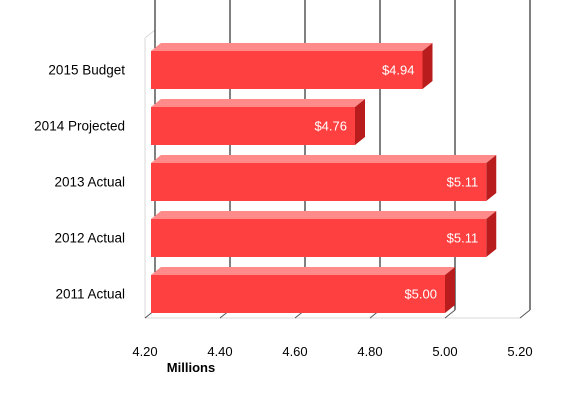  I want to click on bar: $4.94, so click(292, 66).